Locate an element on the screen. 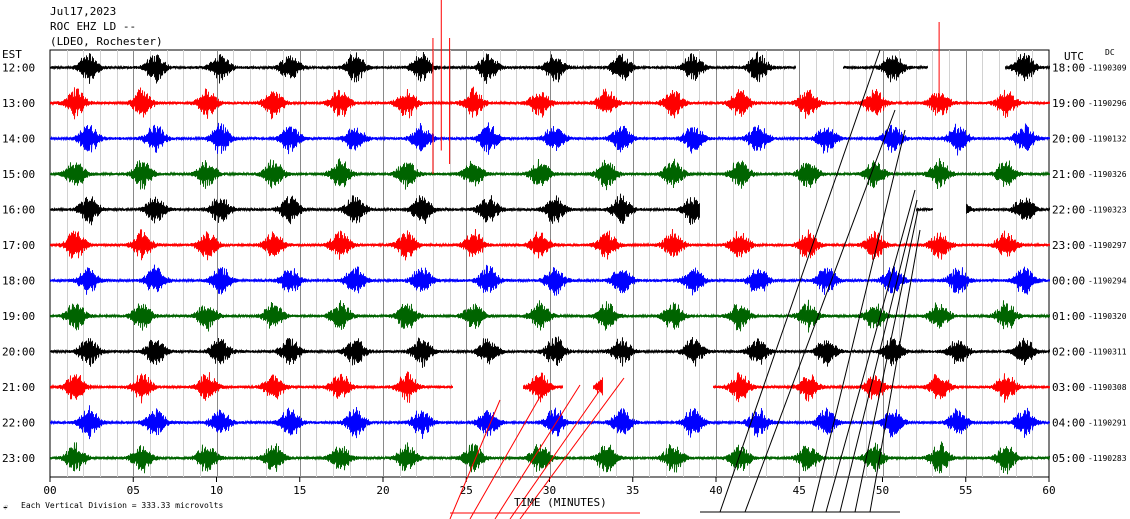 The width and height of the screenshot is (1130, 519). utc-hour-label: 02:00 is located at coordinates (1068, 352).